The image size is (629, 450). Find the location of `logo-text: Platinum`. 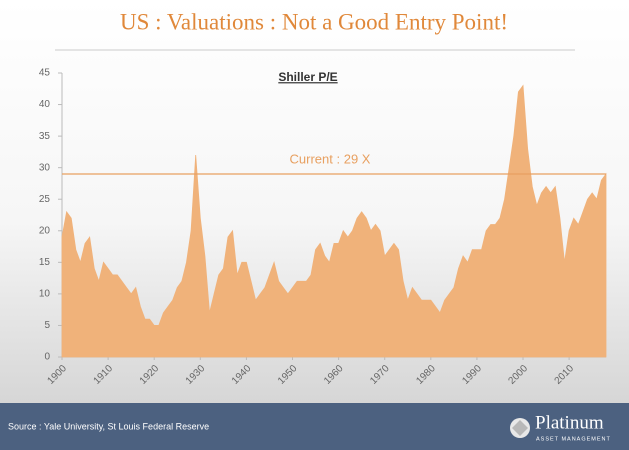

logo-text: Platinum is located at coordinates (569, 422).